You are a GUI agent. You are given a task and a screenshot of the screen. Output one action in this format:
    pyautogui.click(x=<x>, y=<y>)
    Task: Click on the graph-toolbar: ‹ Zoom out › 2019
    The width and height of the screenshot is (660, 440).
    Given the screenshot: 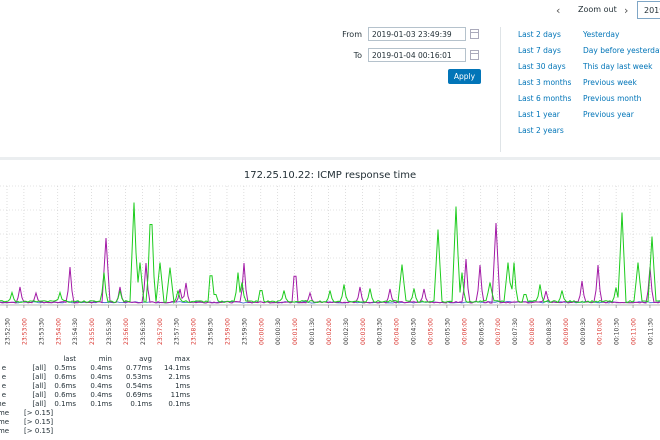 What is the action you would take?
    pyautogui.click(x=330, y=11)
    